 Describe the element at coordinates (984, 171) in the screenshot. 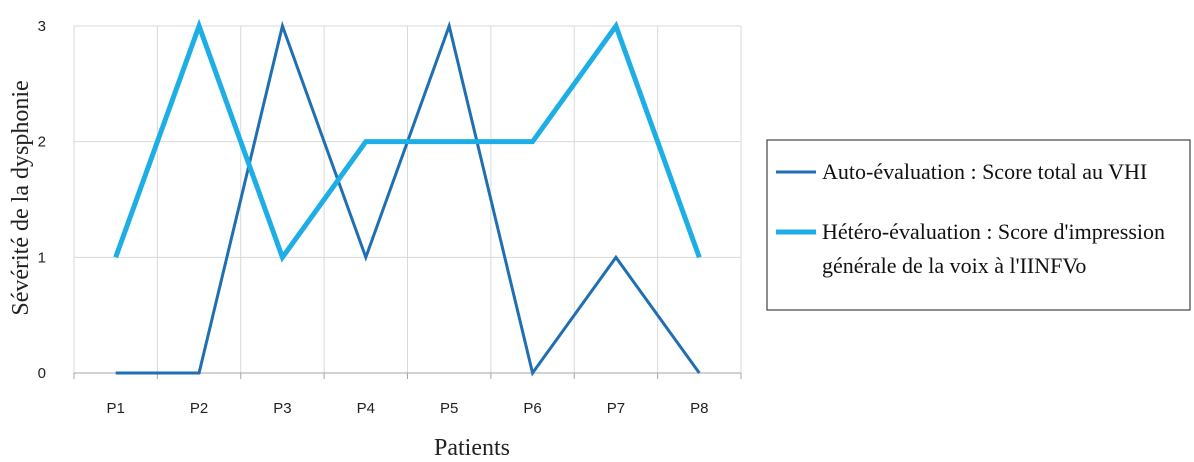

I see `legend-label-auto-evaluation: Auto-évaluation : Score total au VHI` at that location.